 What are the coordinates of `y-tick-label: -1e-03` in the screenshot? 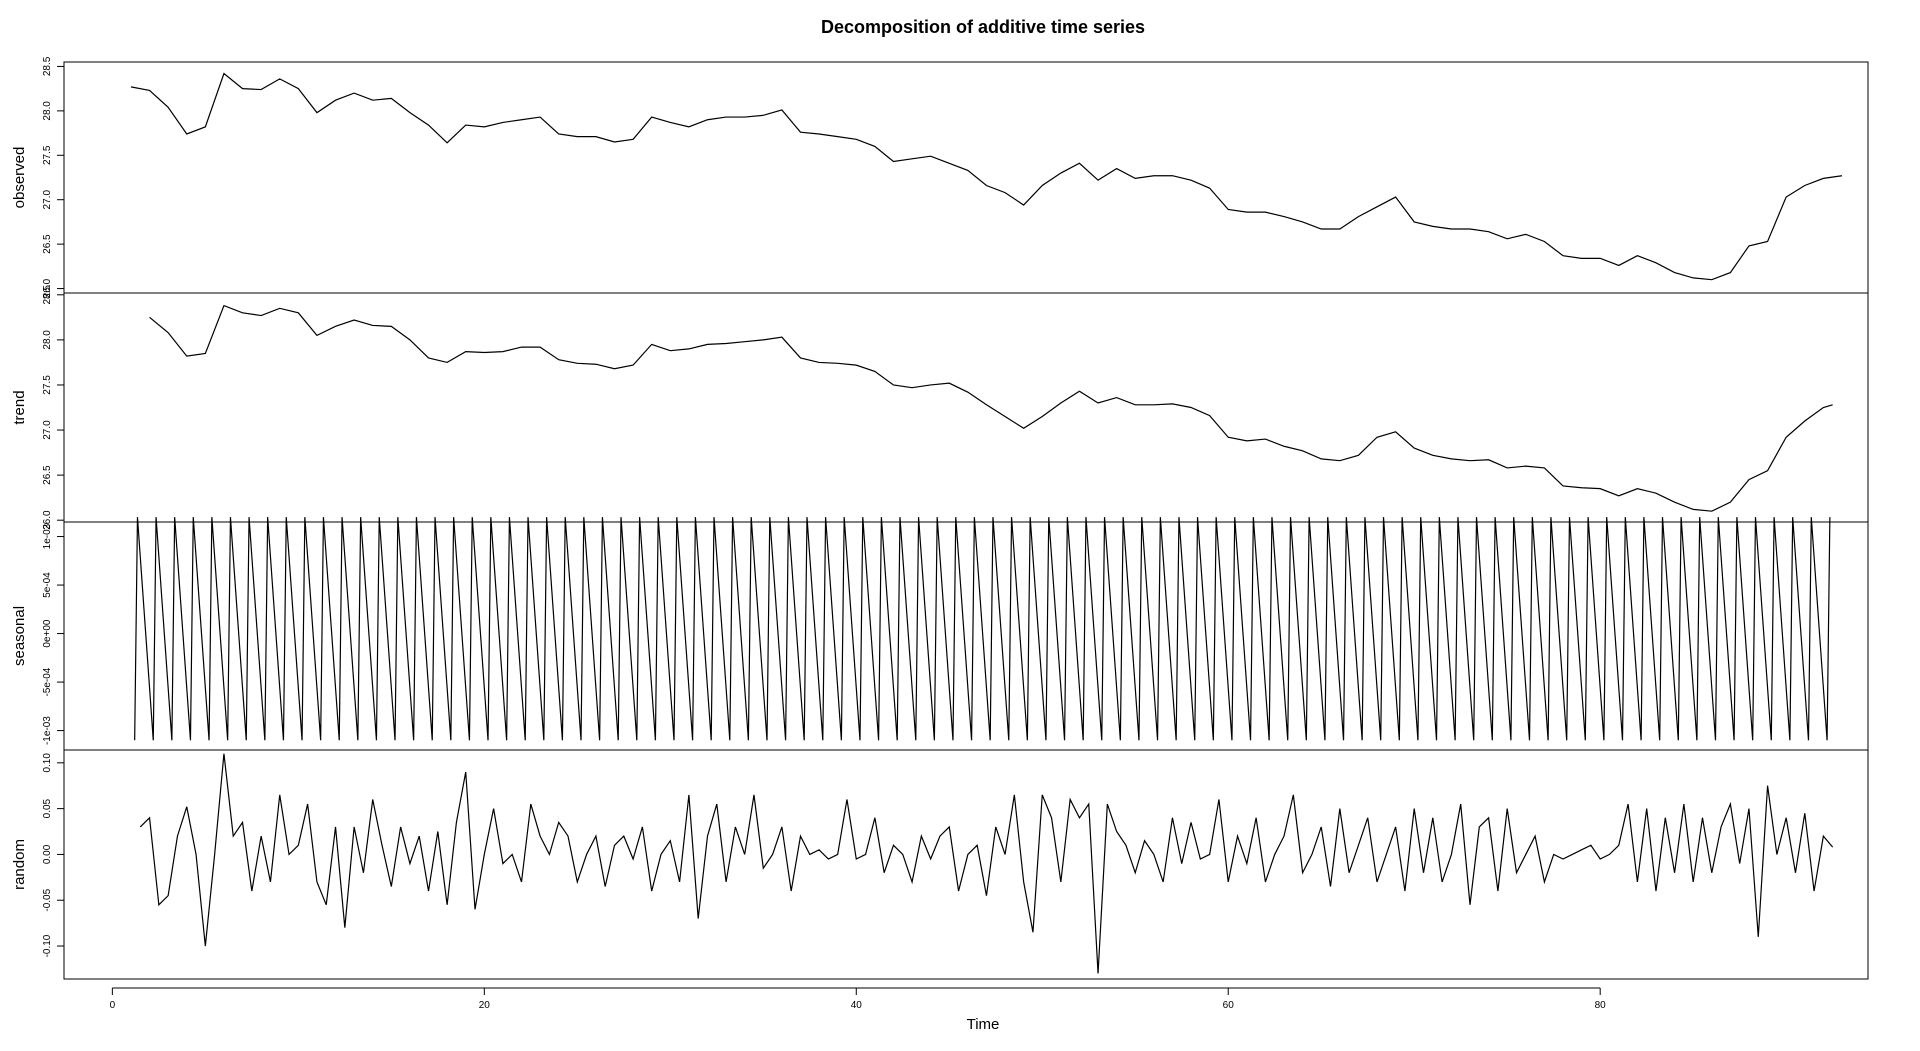 It's located at (47, 730).